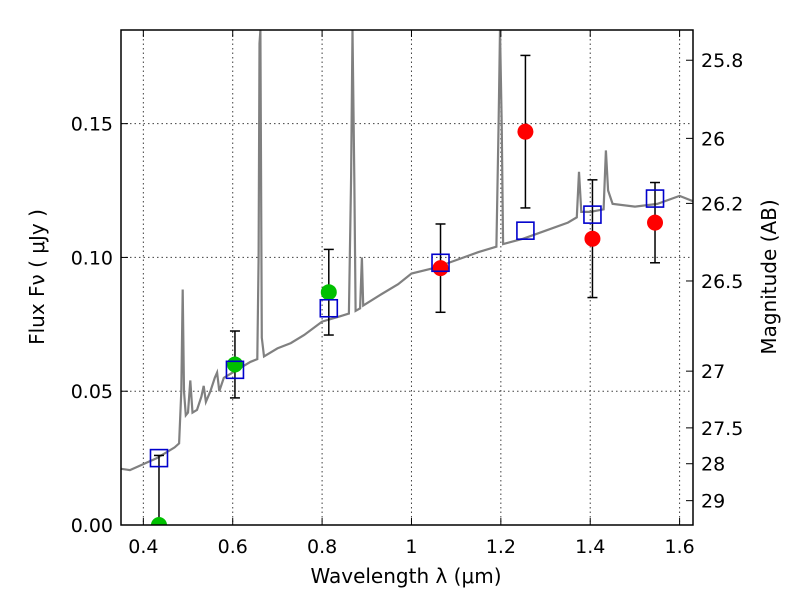 This screenshot has width=800, height=600. Describe the element at coordinates (722, 204) in the screenshot. I see `y2-tick-label: 26.2` at that location.